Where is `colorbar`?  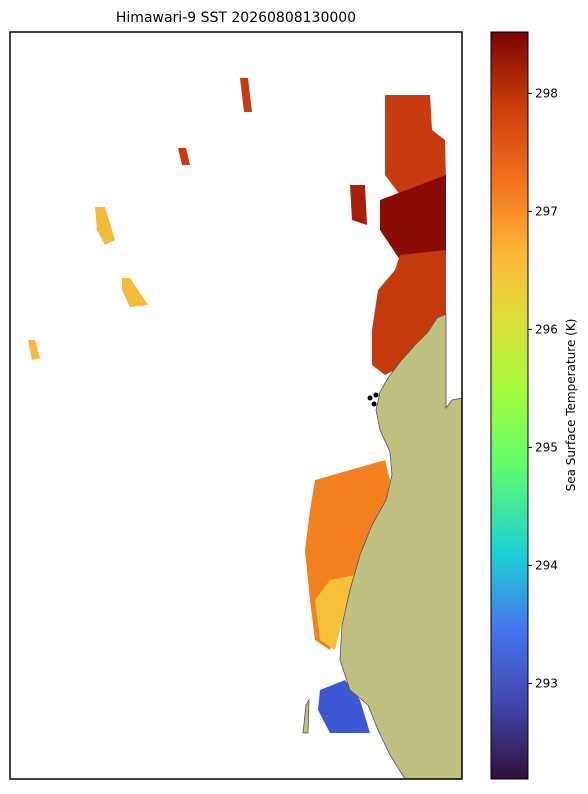
colorbar is located at coordinates (509, 405).